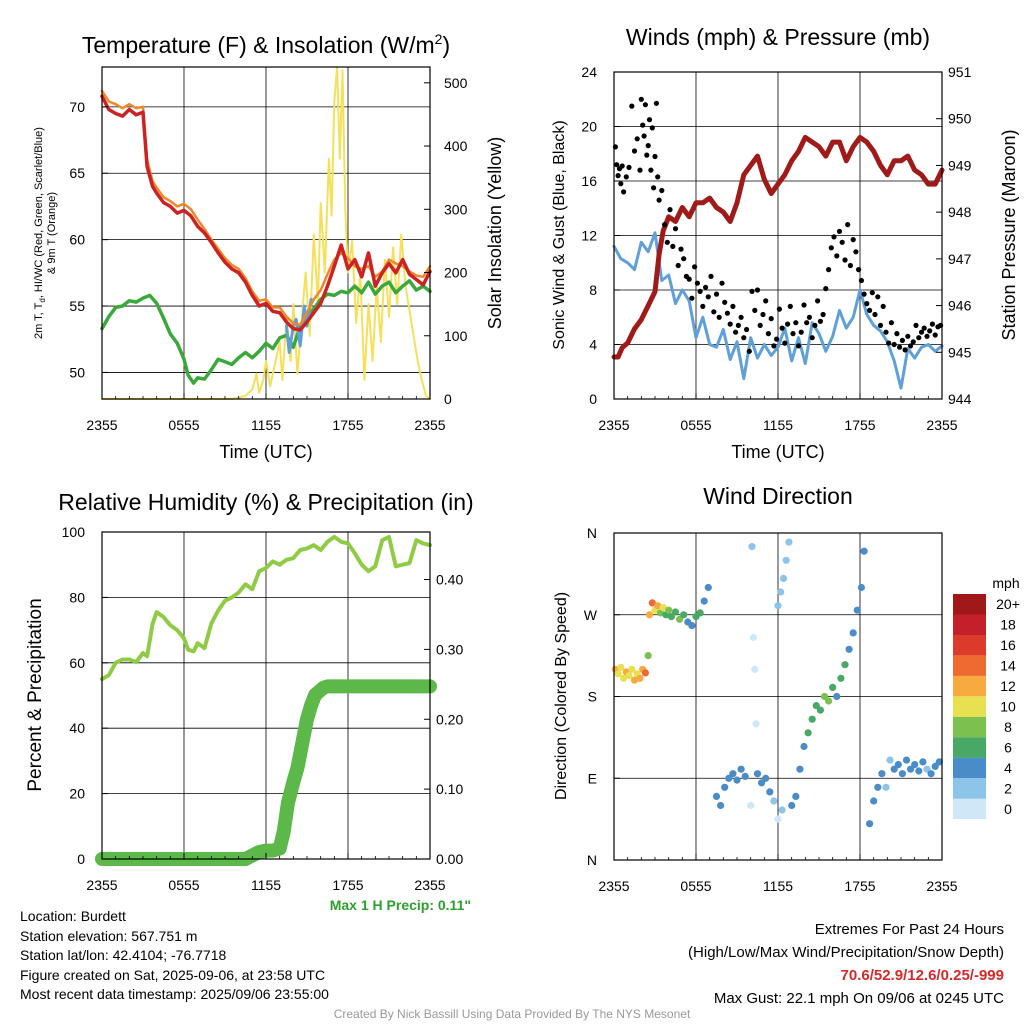  Describe the element at coordinates (77, 107) in the screenshot. I see `y-tick-label: 70` at that location.